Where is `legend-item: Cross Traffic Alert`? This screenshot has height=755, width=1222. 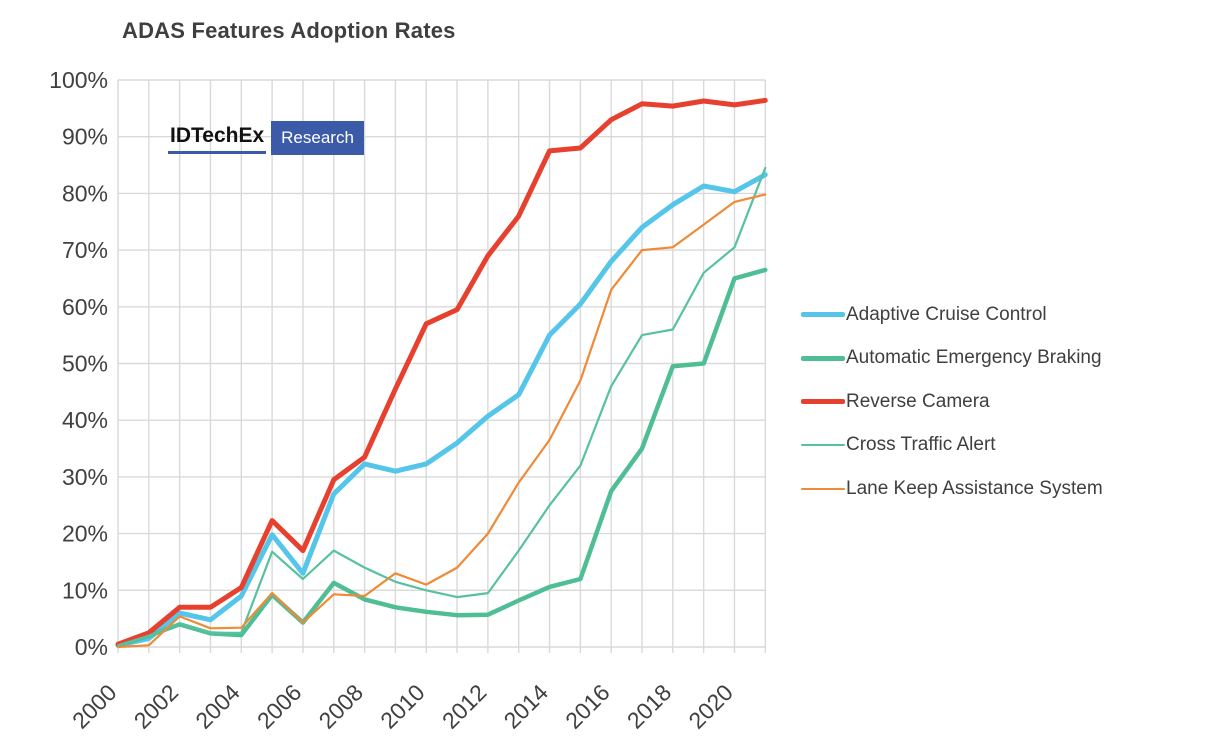
legend-item: Cross Traffic Alert is located at coordinates (952, 446).